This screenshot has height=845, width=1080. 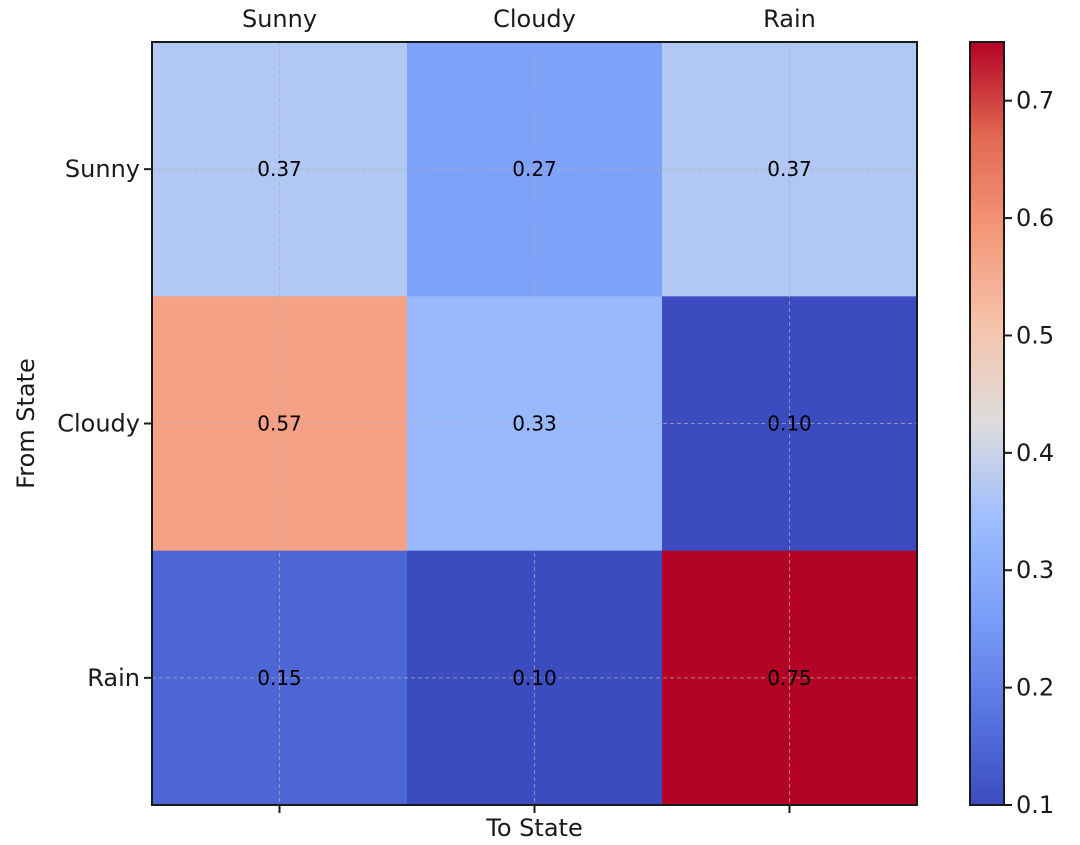 What do you see at coordinates (98, 424) in the screenshot?
I see `y-tick-label: Cloudy` at bounding box center [98, 424].